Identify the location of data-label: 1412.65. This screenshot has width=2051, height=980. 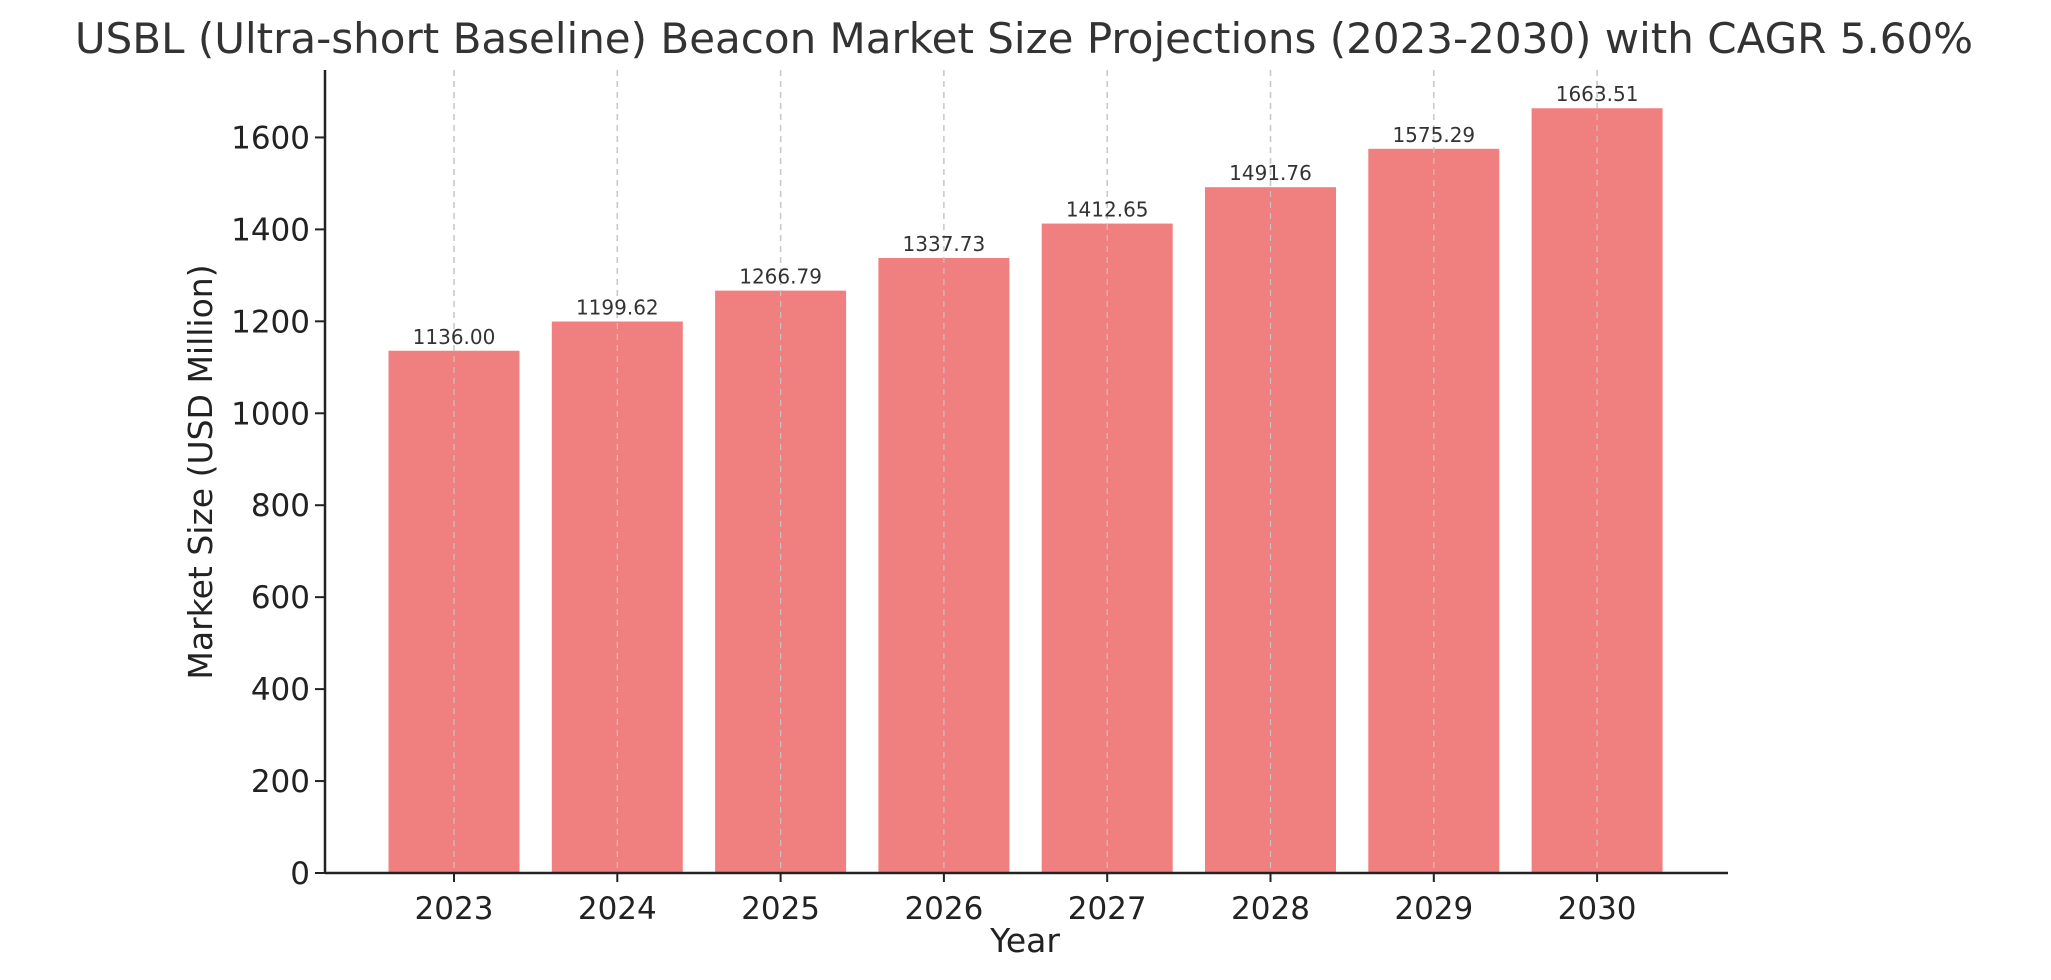
(1107, 210).